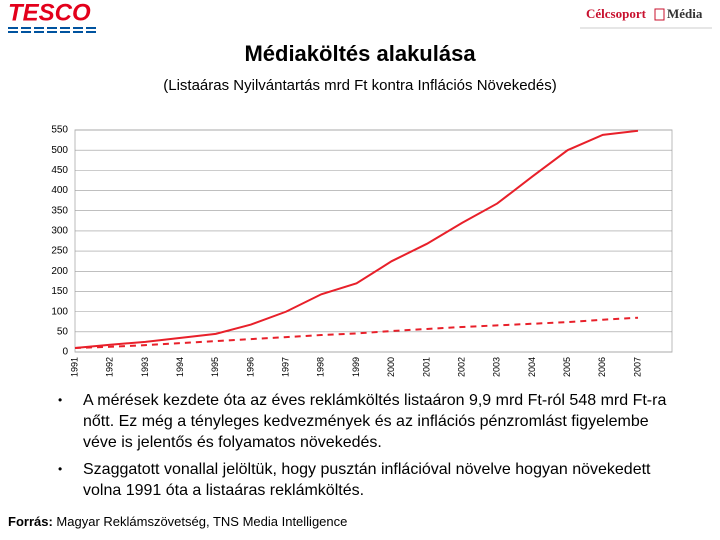 The width and height of the screenshot is (720, 540). Describe the element at coordinates (356, 332) in the screenshot. I see `dashed-line` at that location.